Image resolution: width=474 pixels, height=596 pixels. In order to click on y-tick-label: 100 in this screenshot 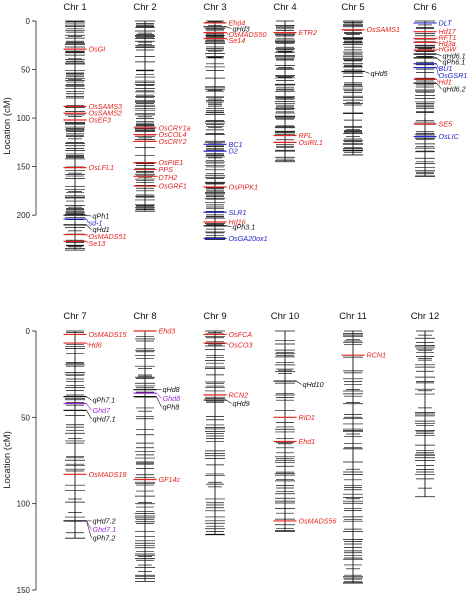, I will do `click(24, 118)`.